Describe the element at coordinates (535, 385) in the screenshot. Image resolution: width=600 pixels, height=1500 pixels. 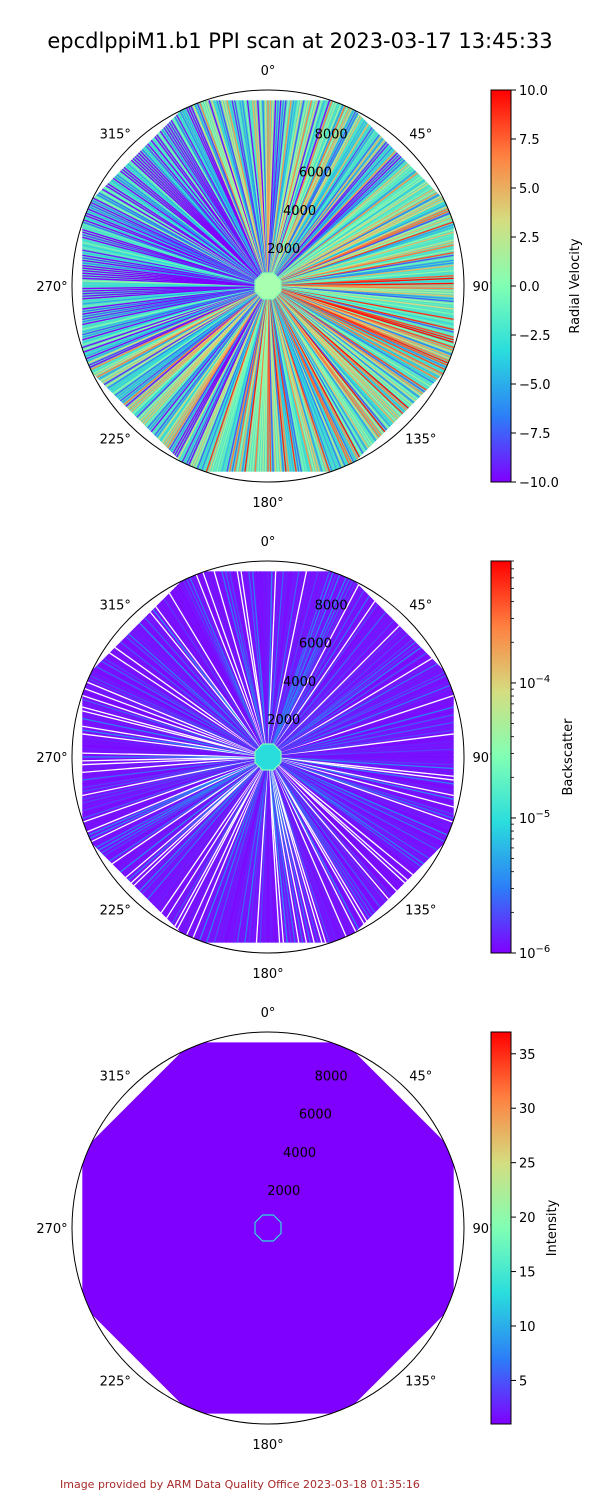
I see `colorbar-tick-label: −5.0` at that location.